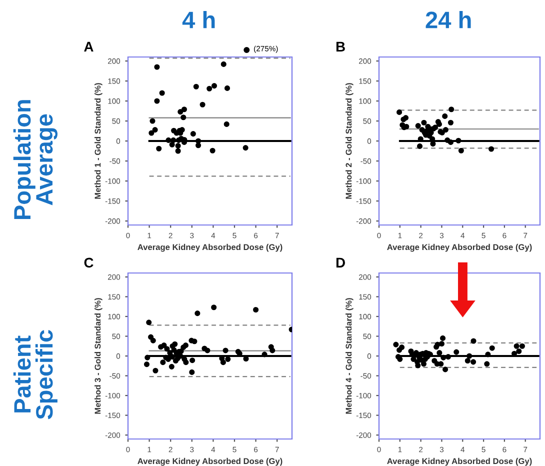 This screenshot has height=466, width=545. I want to click on text: Population Average, so click(35, 160).